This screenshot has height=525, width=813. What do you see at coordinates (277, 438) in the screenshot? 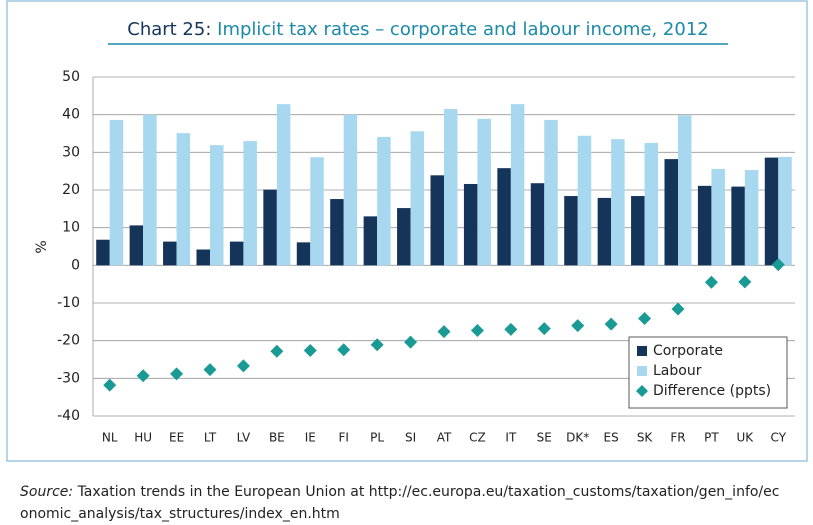
I see `x-tick-label: BE` at bounding box center [277, 438].